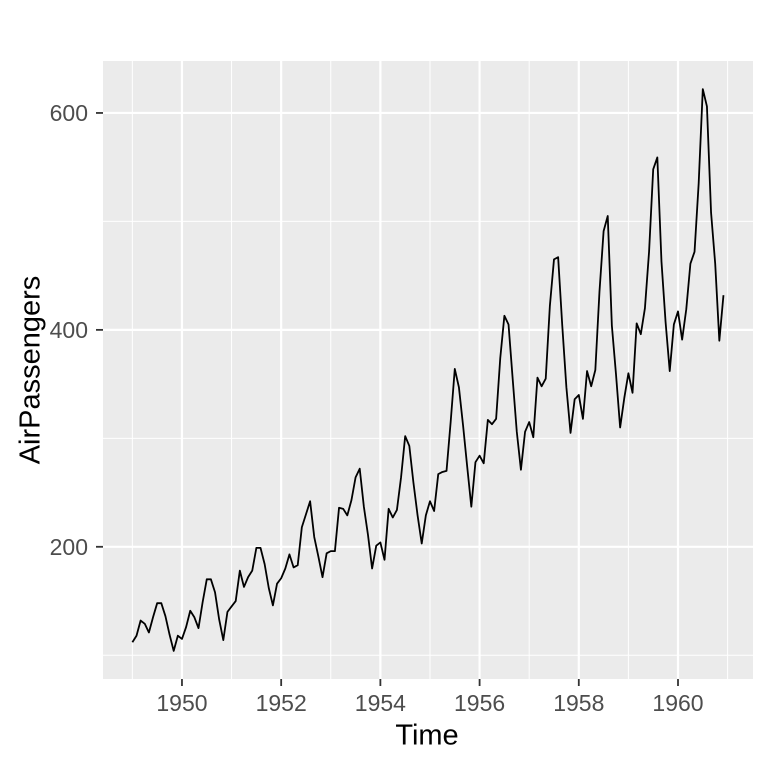 Image resolution: width=768 pixels, height=768 pixels. I want to click on x-tick-label: 1950, so click(181, 703).